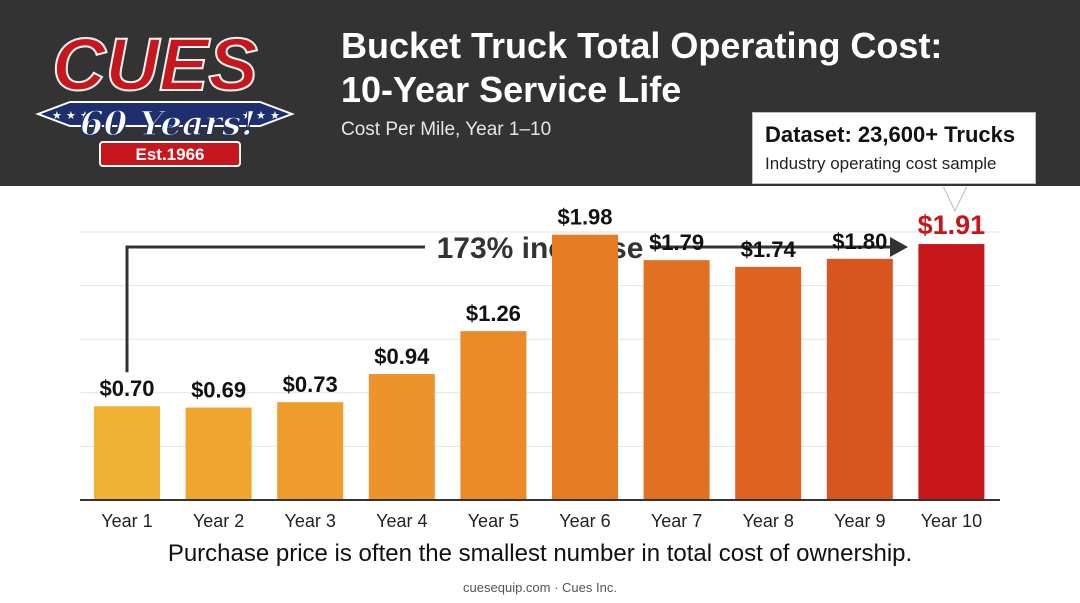 Image resolution: width=1080 pixels, height=603 pixels. I want to click on x-tick-label: Year 1, so click(126, 521).